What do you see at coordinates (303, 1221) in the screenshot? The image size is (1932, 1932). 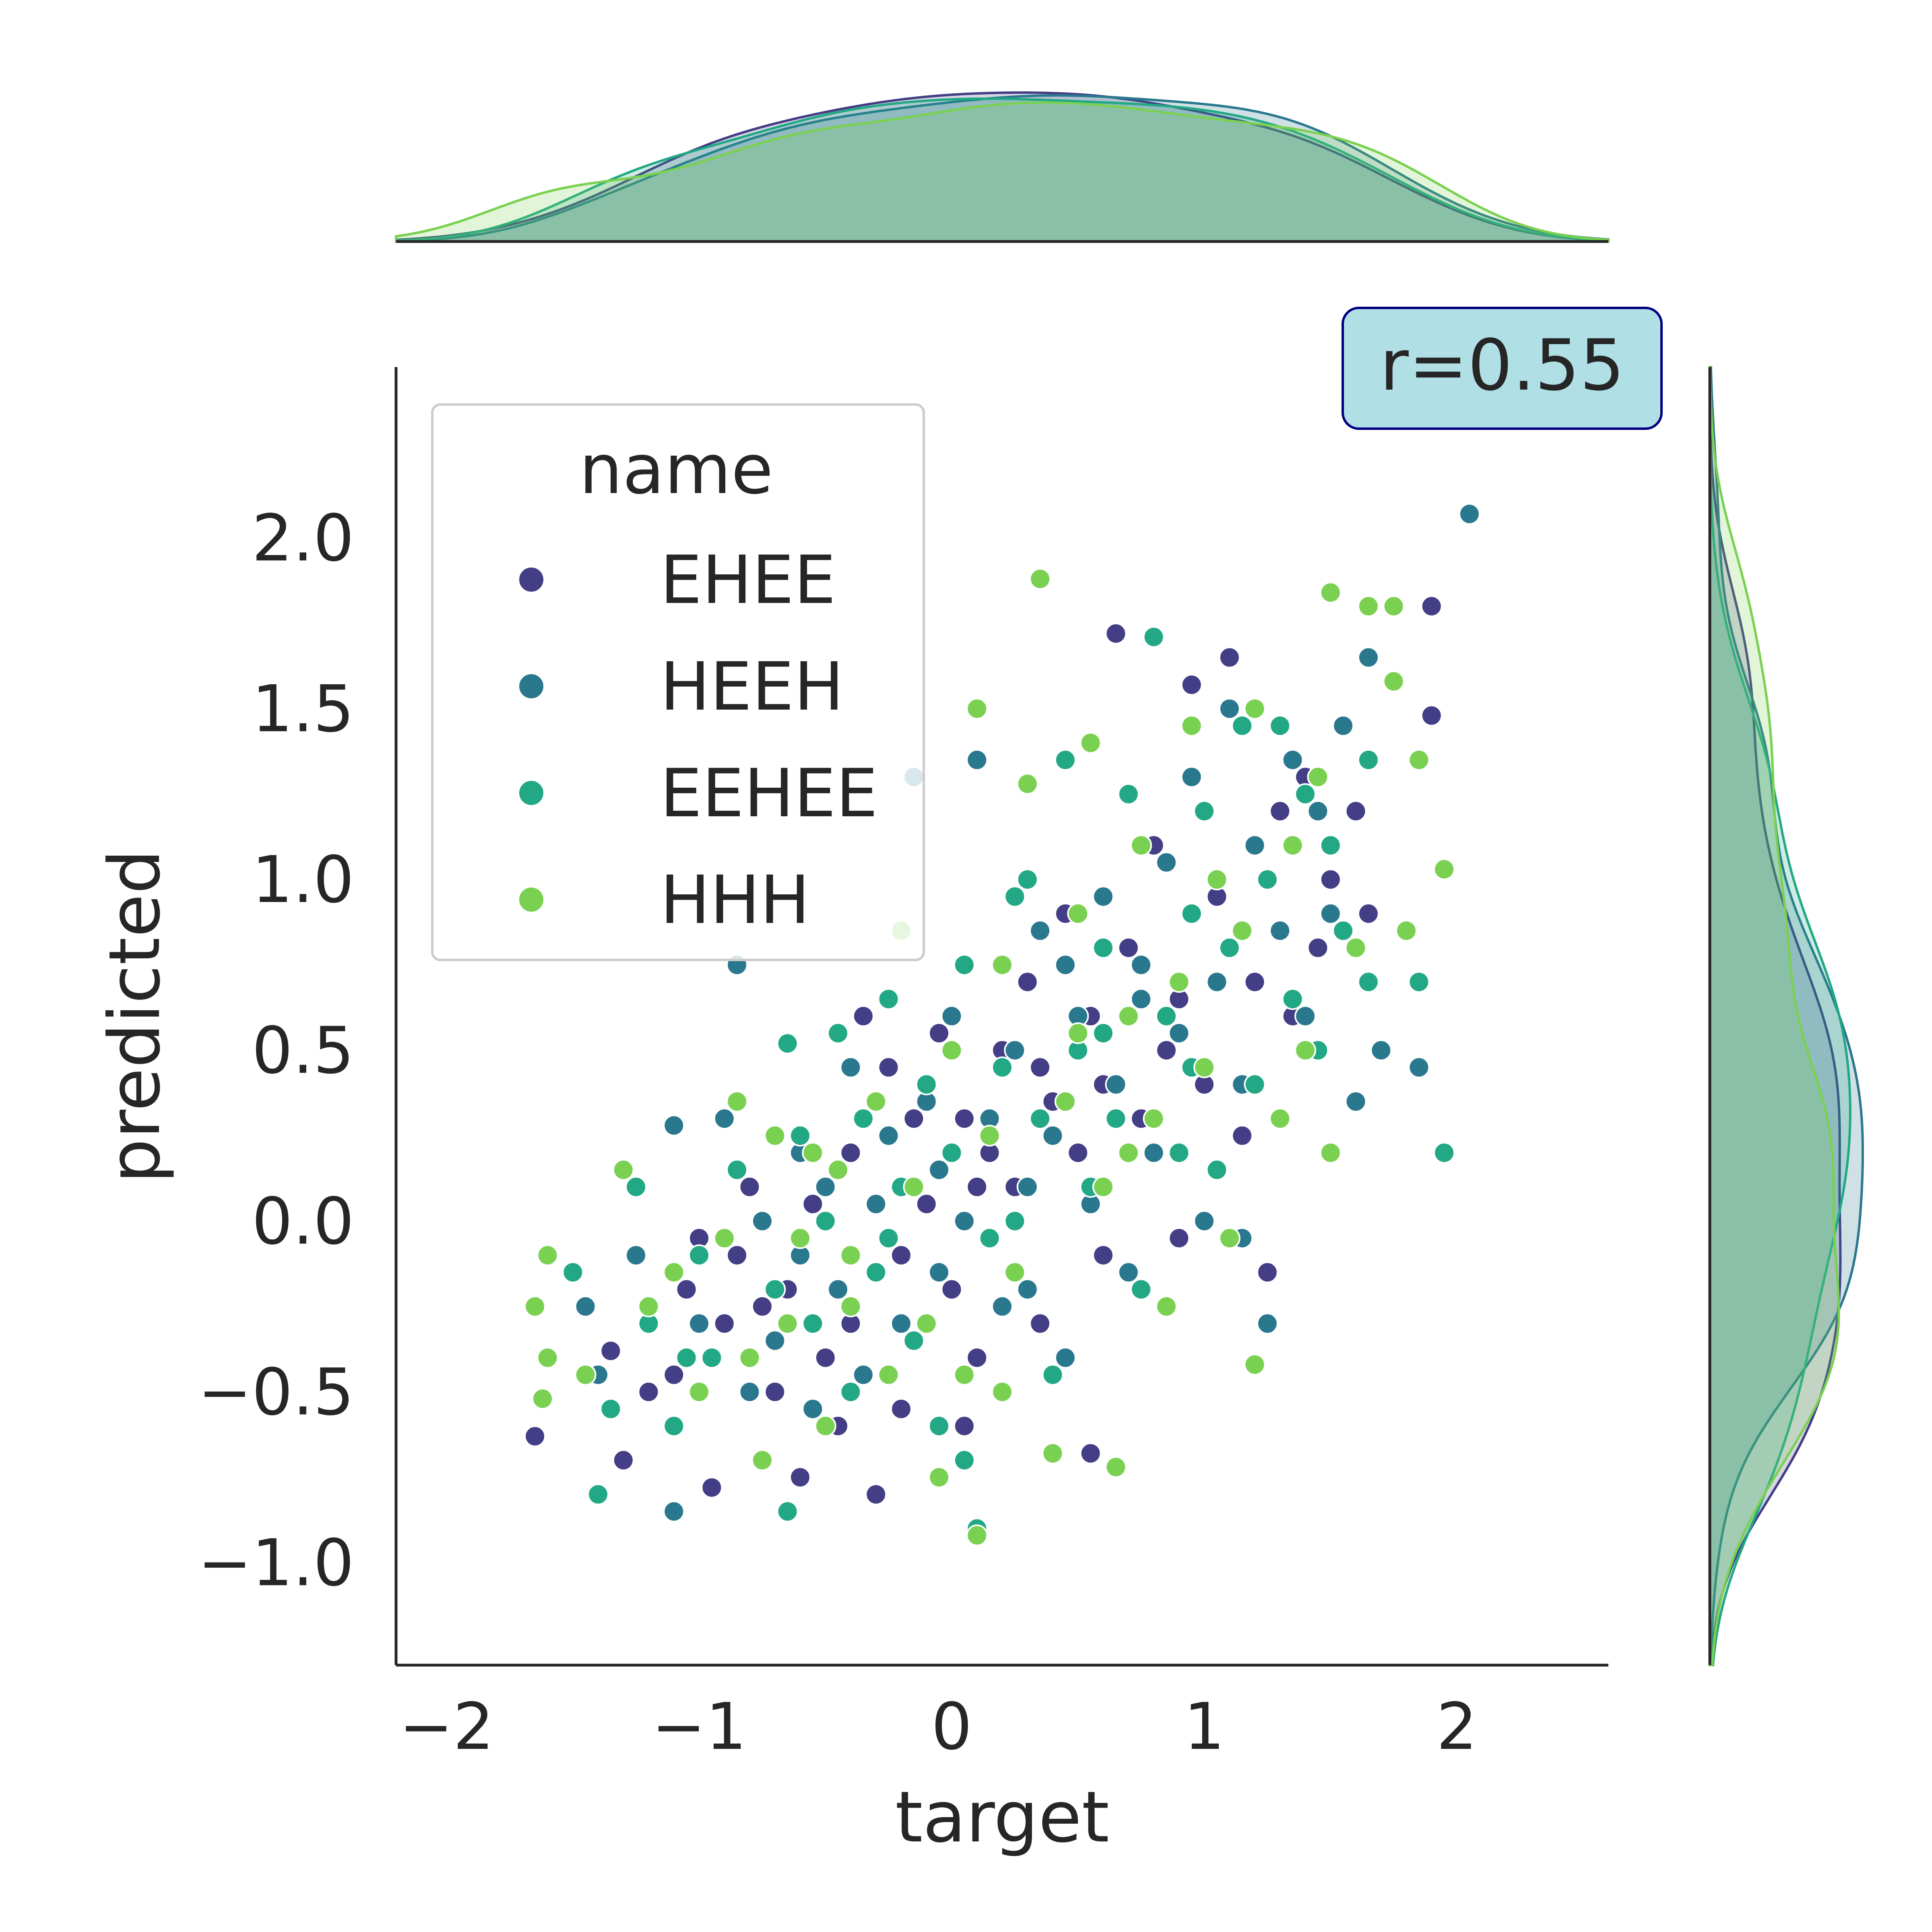 I see `y-tick-label: 0.0` at bounding box center [303, 1221].